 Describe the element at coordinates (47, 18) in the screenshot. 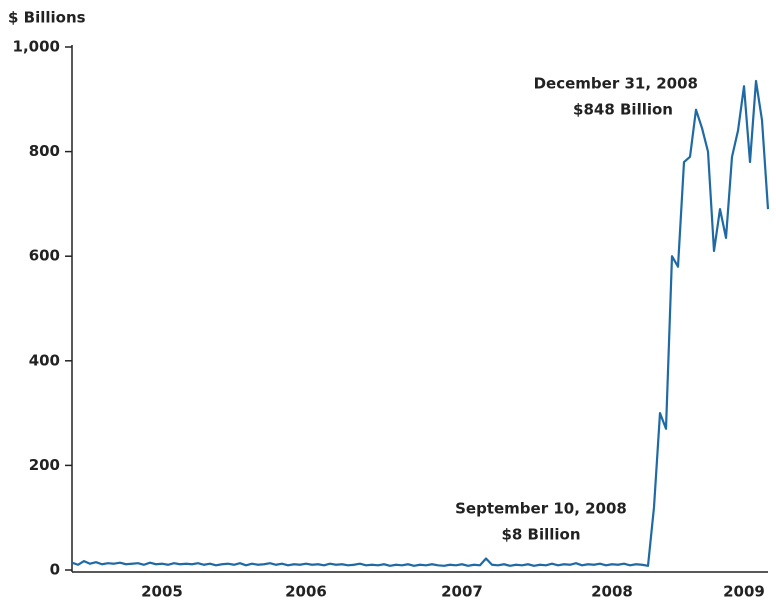

I see `y-axis-label: $ Billions` at that location.